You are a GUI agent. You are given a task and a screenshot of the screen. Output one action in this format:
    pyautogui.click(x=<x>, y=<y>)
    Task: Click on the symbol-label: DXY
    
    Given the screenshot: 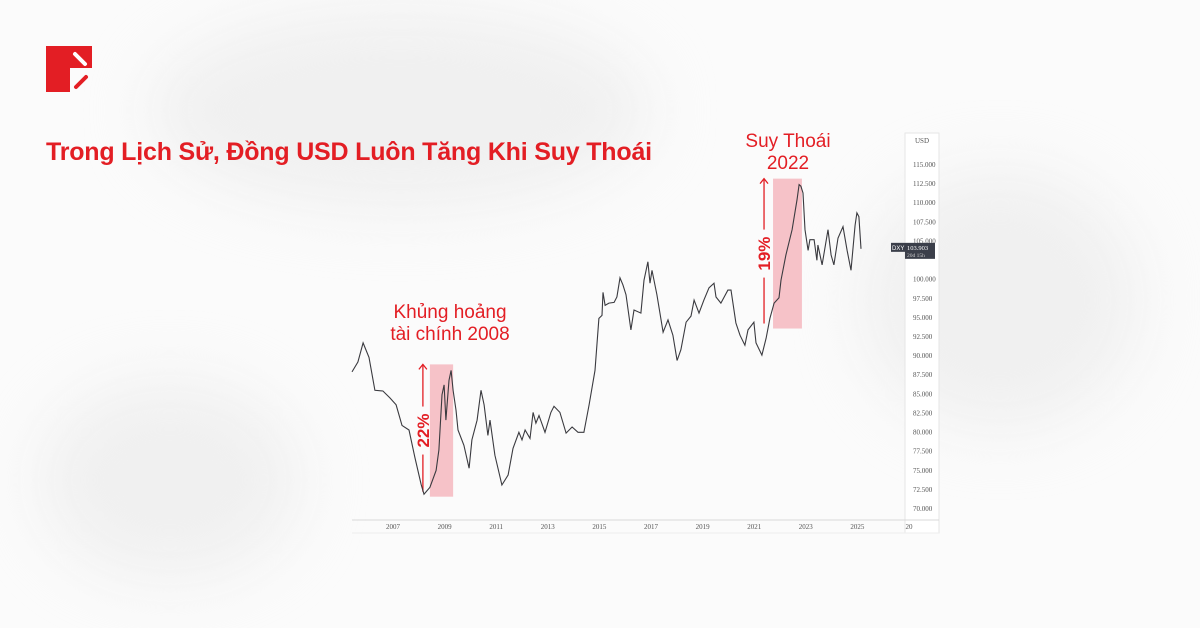 What is the action you would take?
    pyautogui.click(x=898, y=249)
    